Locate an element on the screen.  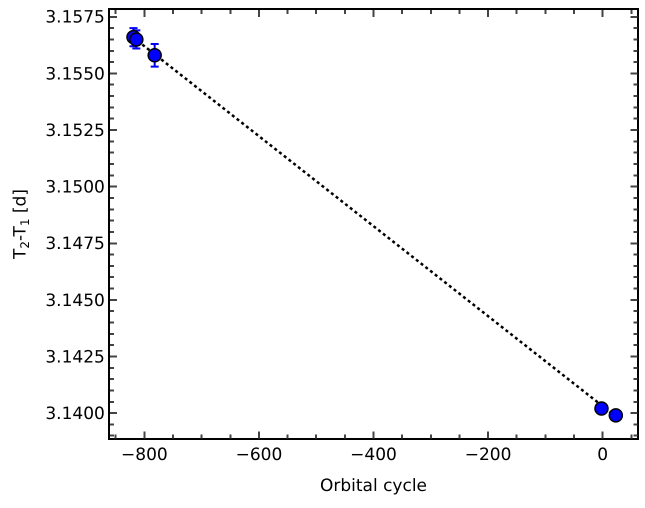
y-tick-label: 3.1525 is located at coordinates (75, 130).